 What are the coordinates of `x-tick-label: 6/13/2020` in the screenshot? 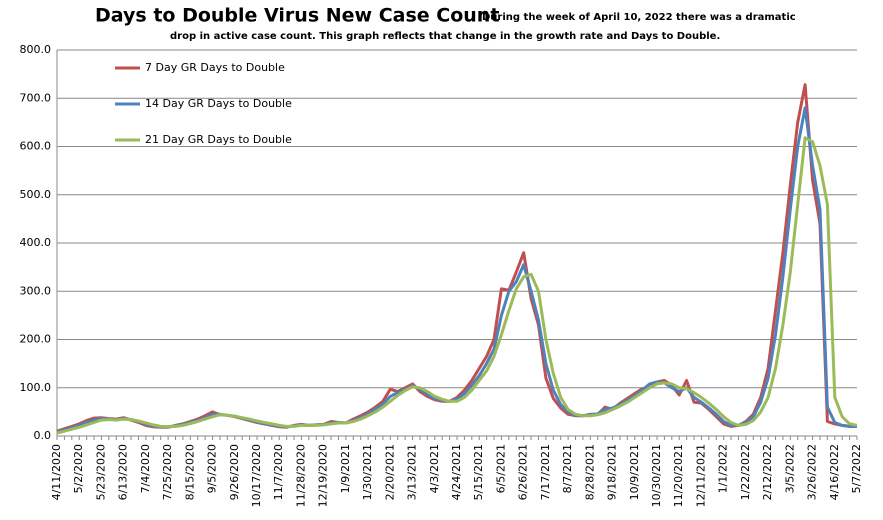 It's located at (123, 472).